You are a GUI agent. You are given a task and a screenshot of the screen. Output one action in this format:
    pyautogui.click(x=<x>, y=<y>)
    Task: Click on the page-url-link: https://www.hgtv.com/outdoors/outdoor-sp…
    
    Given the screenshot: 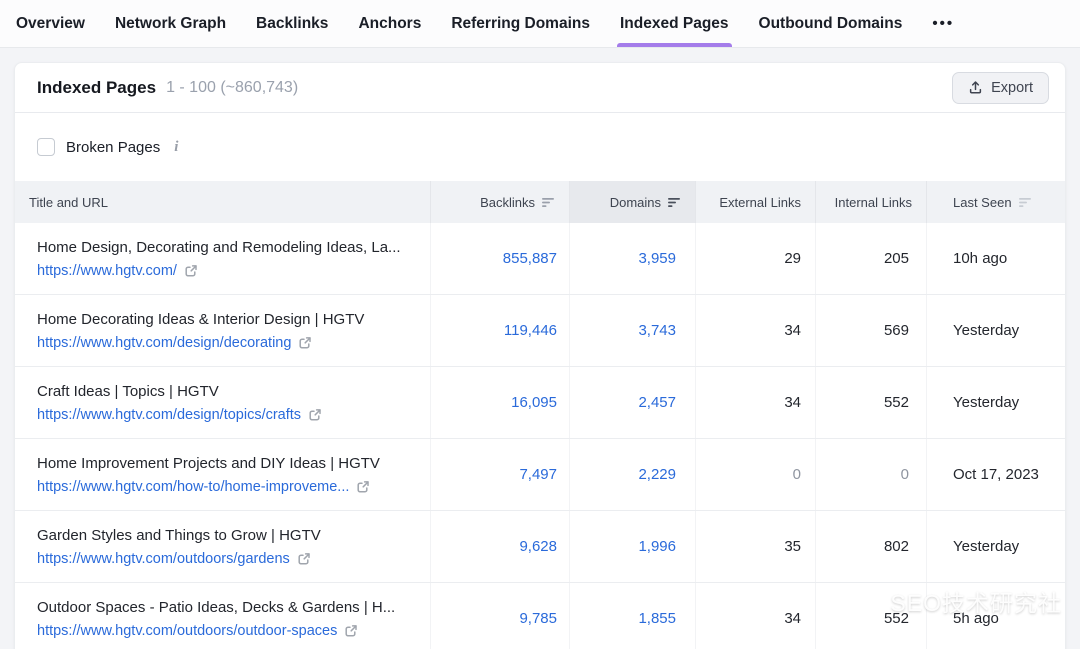 What is the action you would take?
    pyautogui.click(x=187, y=630)
    